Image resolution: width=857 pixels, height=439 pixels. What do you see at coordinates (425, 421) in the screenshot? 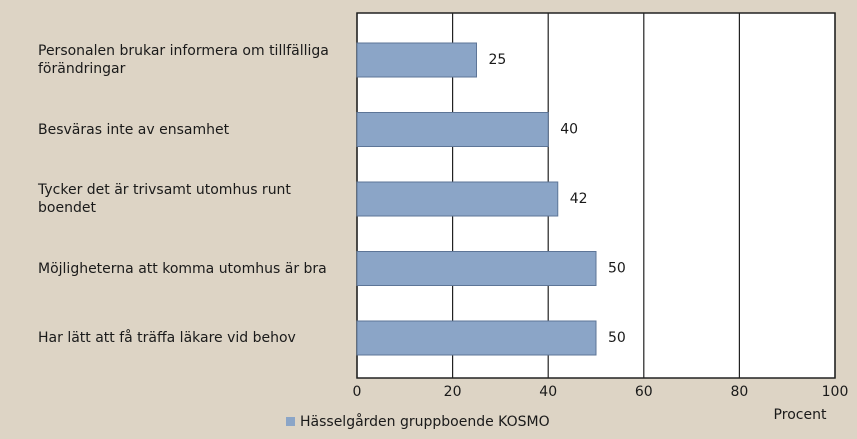
I see `legend-label: Hässelgården gruppboende KOSMO` at bounding box center [425, 421].